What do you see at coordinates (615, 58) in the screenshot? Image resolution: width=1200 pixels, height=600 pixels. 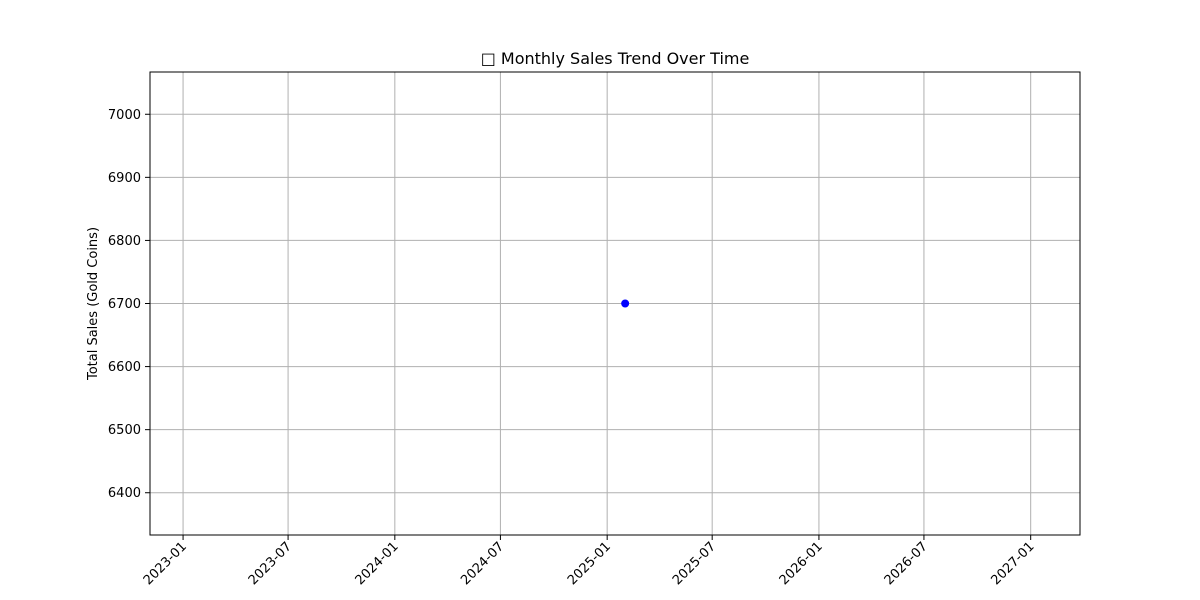 I see `chart-title: □ Monthly Sales Trend Over Time` at bounding box center [615, 58].